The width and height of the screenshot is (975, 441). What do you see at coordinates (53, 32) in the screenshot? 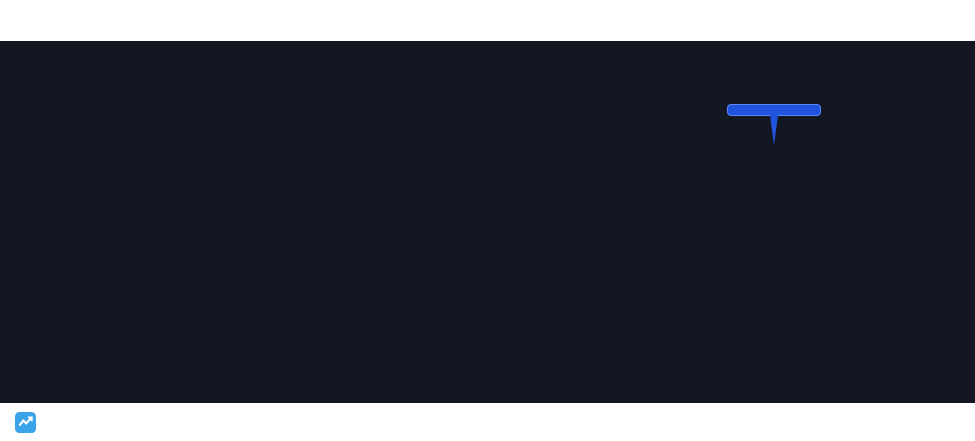
I see `ohlc-low` at bounding box center [53, 32].